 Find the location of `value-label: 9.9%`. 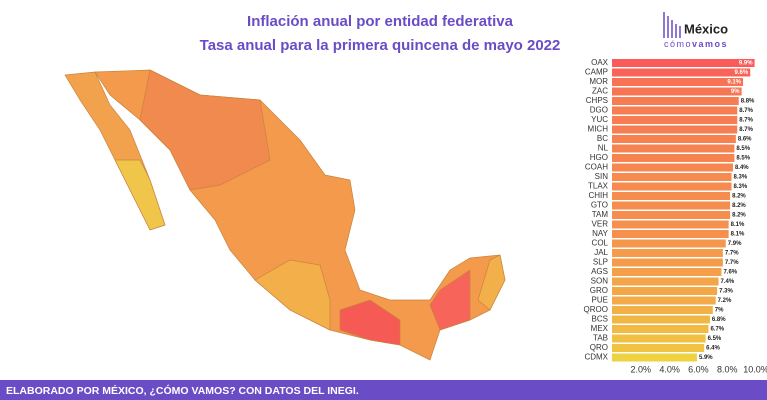

value-label: 9.9% is located at coordinates (746, 64).